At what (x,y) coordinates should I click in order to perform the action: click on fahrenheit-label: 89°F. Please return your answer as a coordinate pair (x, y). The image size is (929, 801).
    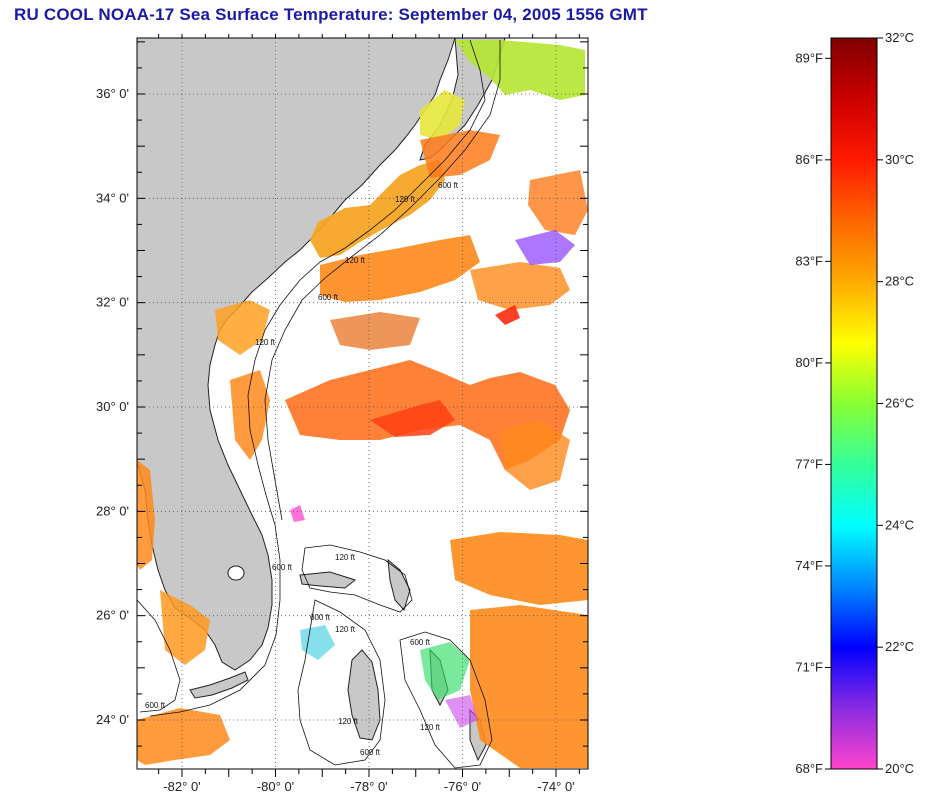
    Looking at the image, I should click on (809, 57).